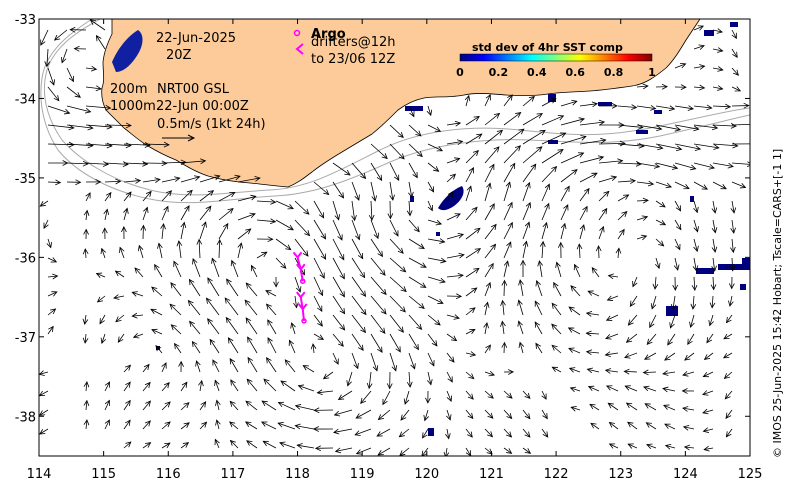  I want to click on colorbar-tick-label: 1, so click(652, 72).